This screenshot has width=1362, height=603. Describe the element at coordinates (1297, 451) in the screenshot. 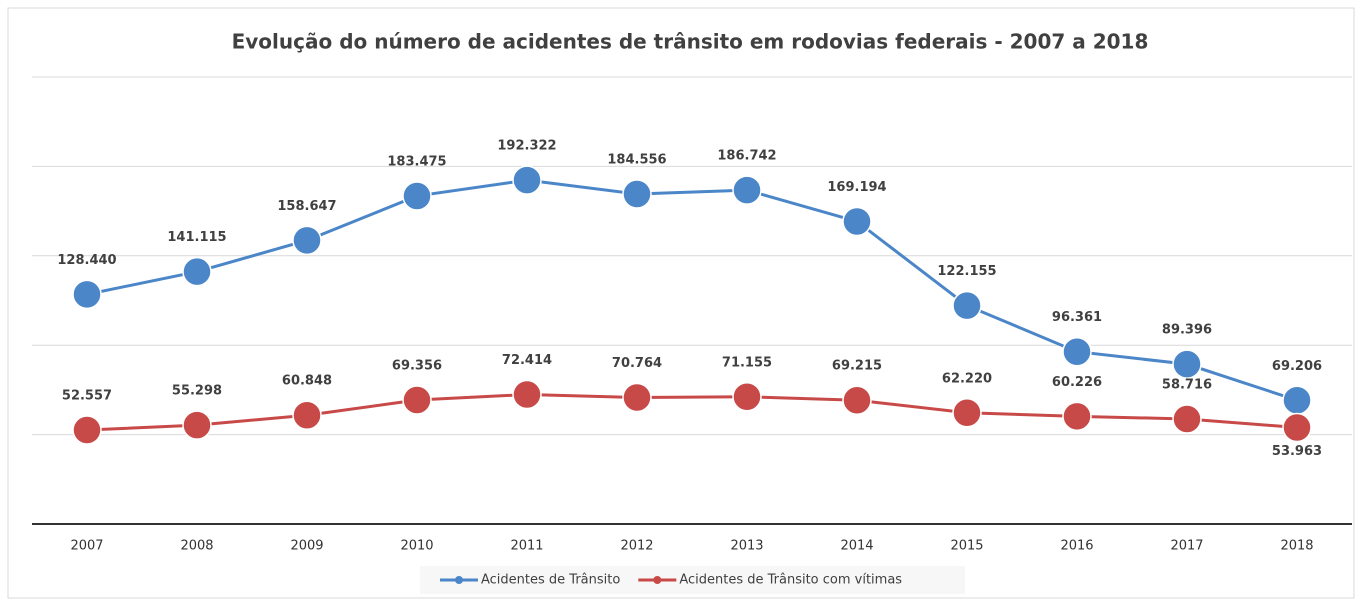

I see `data-label: 53.963` at that location.